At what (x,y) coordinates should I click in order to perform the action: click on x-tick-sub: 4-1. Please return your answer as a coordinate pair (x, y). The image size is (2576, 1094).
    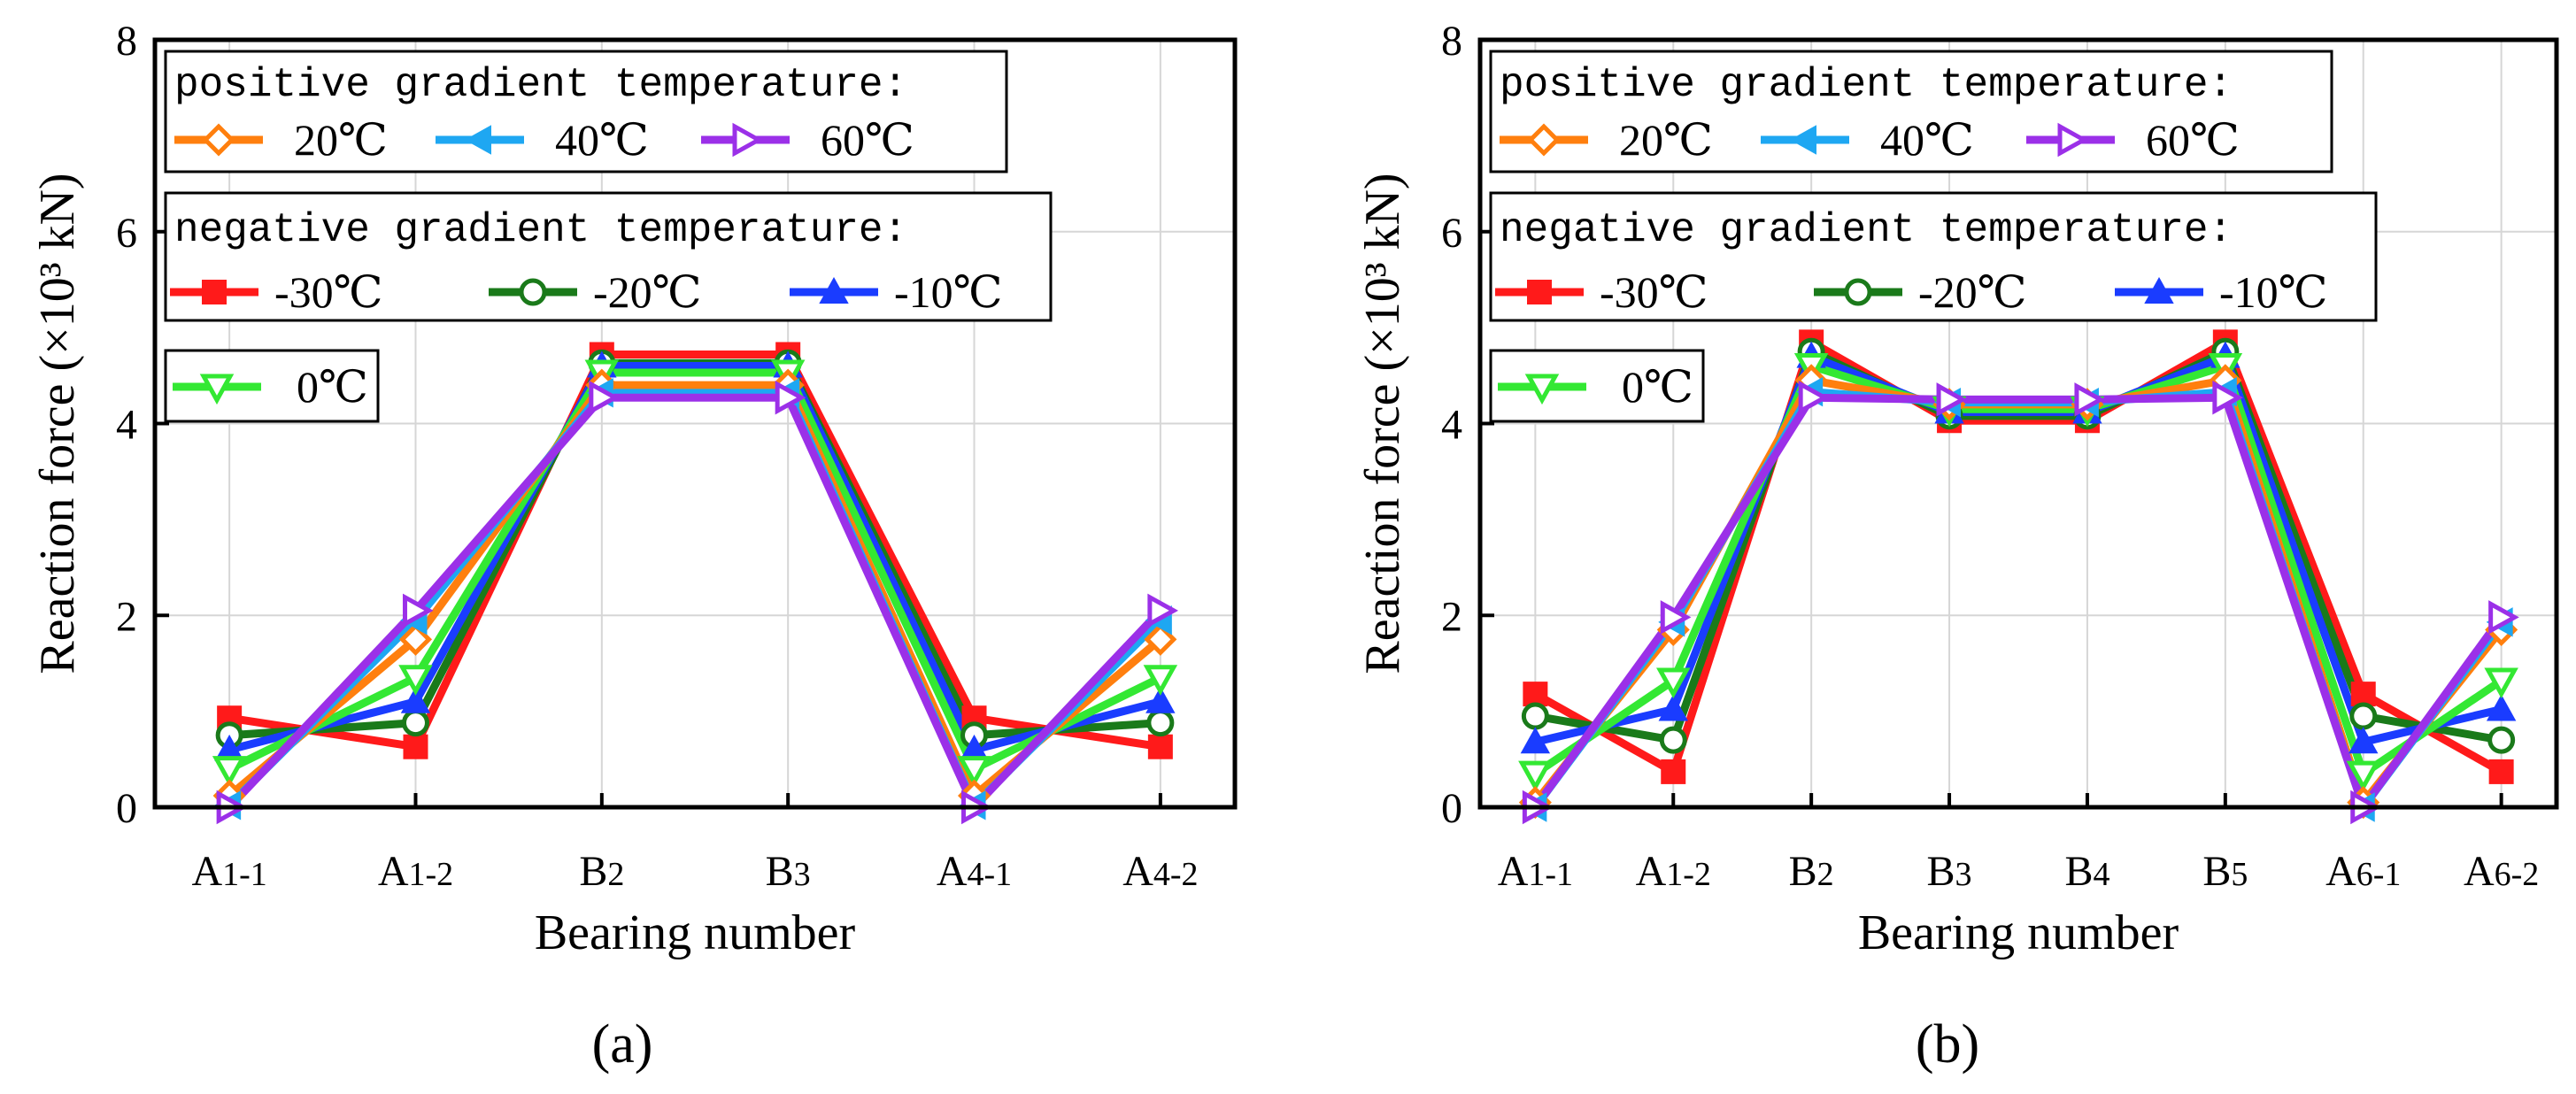
    Looking at the image, I should click on (990, 874).